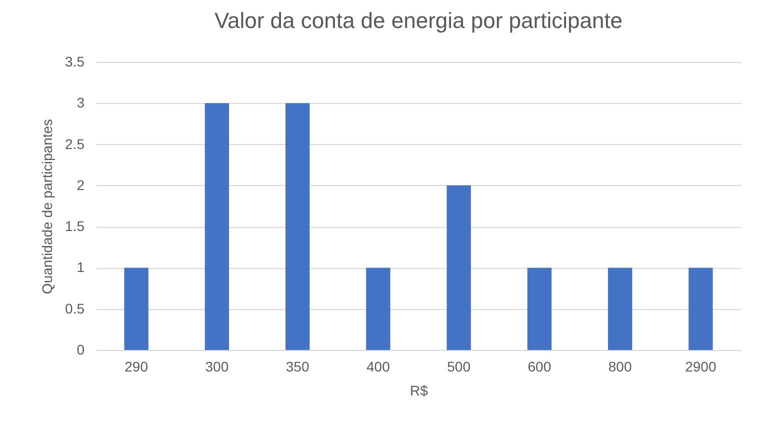 Image resolution: width=767 pixels, height=443 pixels. Describe the element at coordinates (217, 366) in the screenshot. I see `x-tick-label: 300` at that location.